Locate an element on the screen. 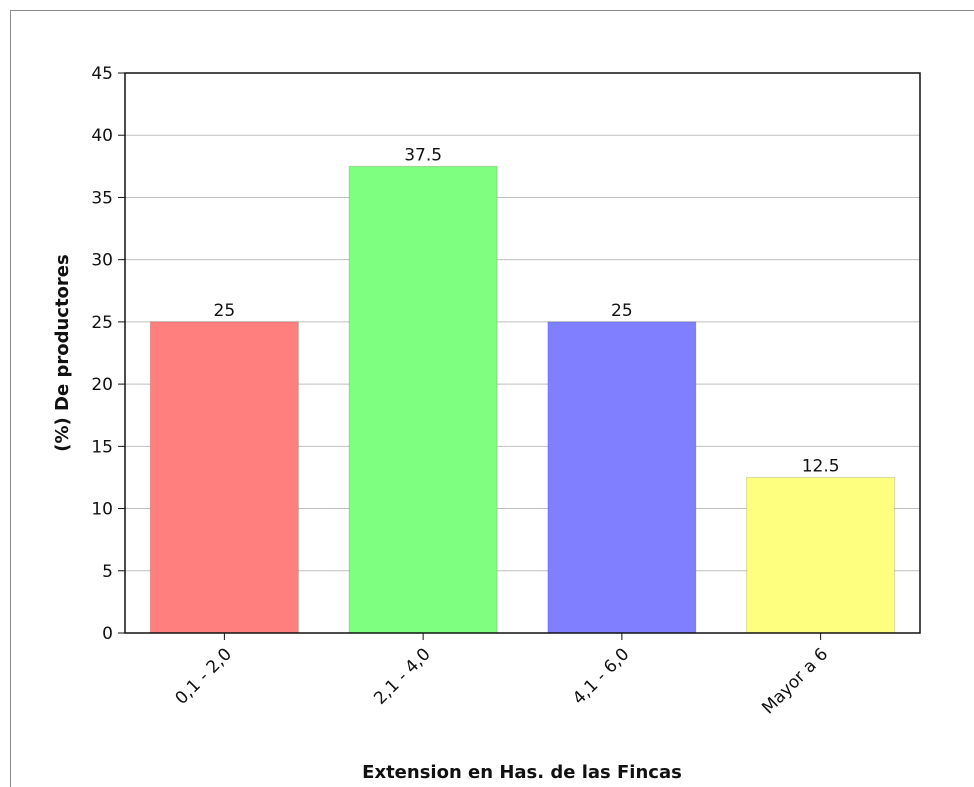 The width and height of the screenshot is (974, 787). y-tick-label: 0 is located at coordinates (107, 634).